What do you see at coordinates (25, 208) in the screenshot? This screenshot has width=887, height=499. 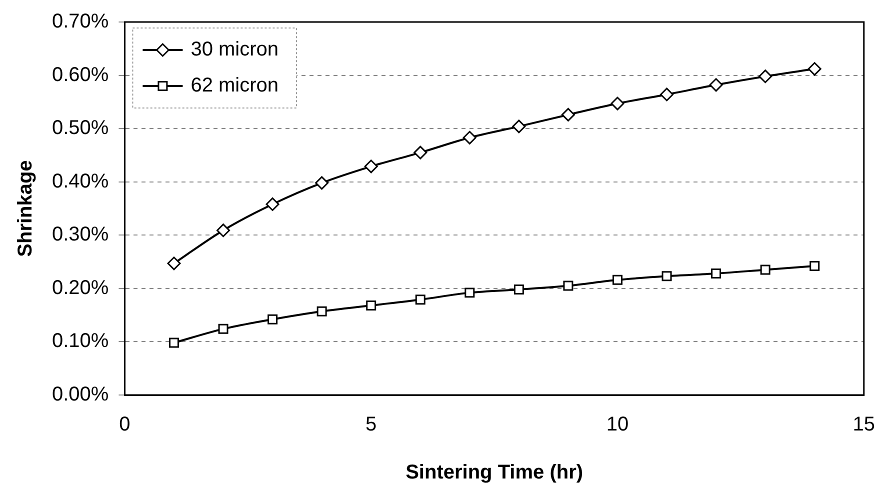 I see `y-axis-title: Shrinkage` at bounding box center [25, 208].